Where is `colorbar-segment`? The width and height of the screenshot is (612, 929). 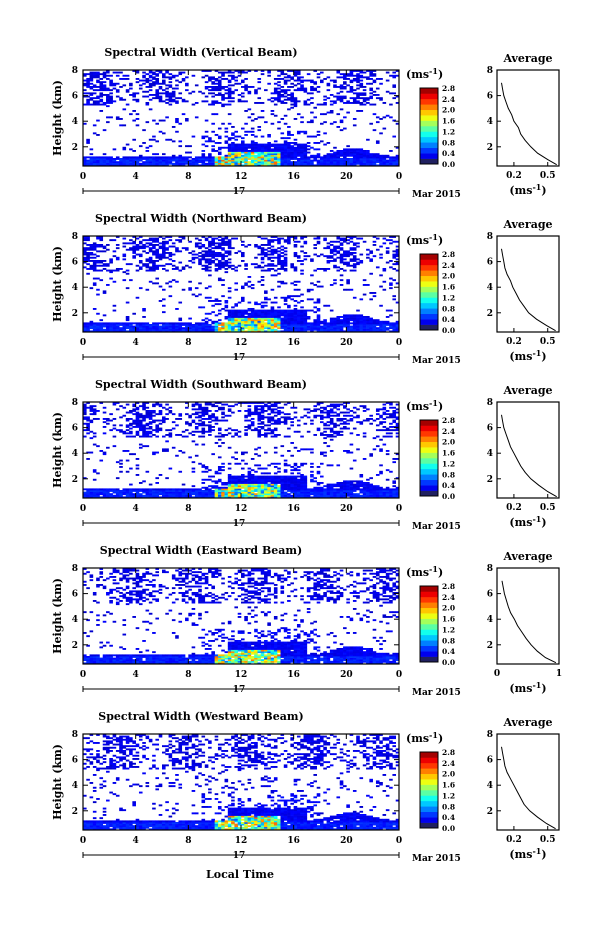 colorbar-segment is located at coordinates (429, 262).